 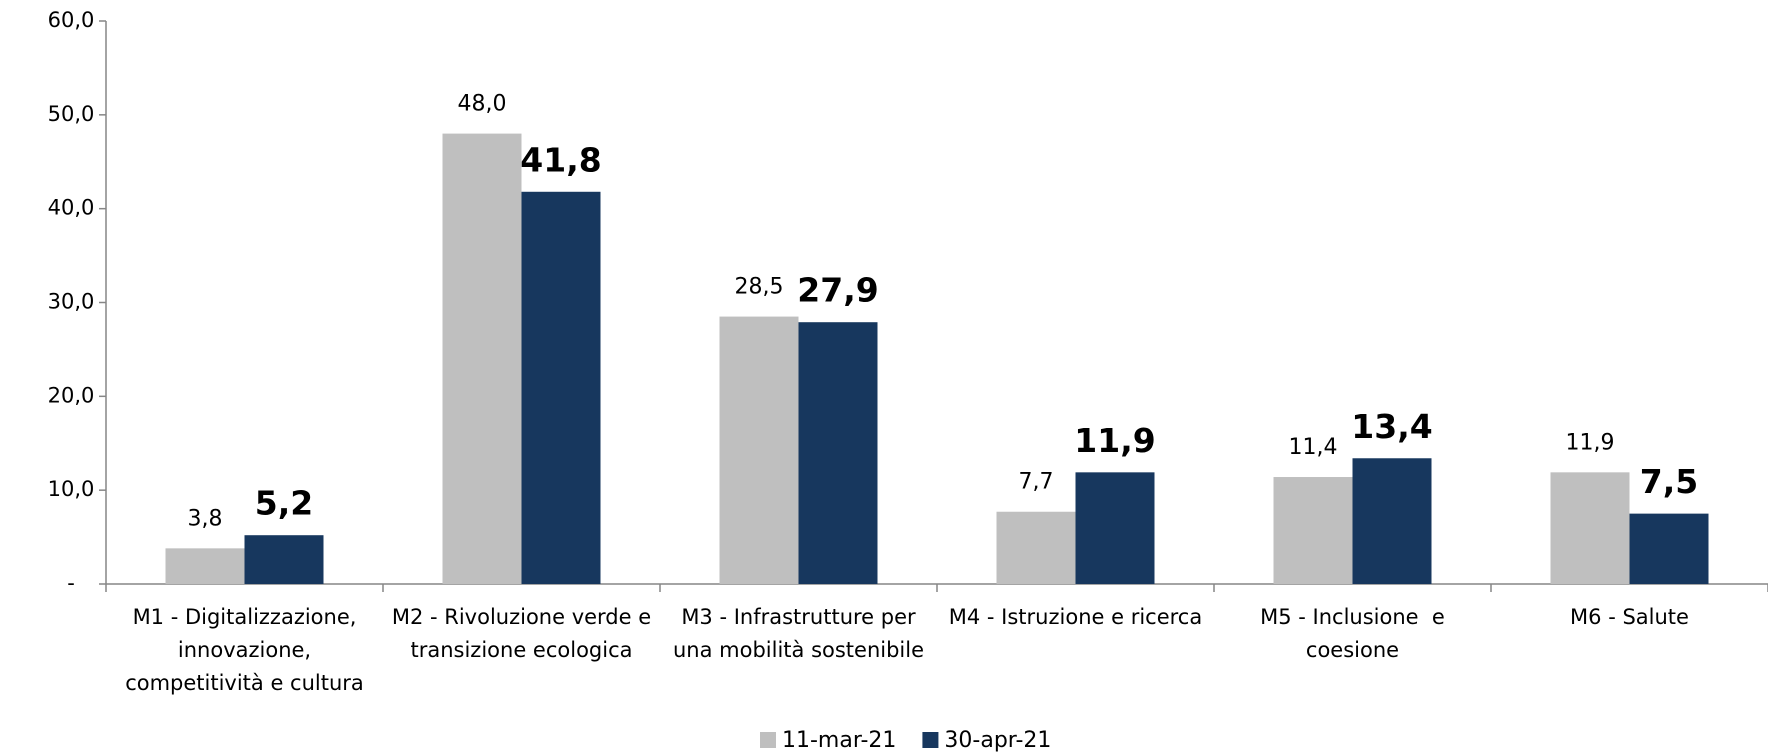 What do you see at coordinates (71, 208) in the screenshot?
I see `y-tick-label: 40,0` at bounding box center [71, 208].